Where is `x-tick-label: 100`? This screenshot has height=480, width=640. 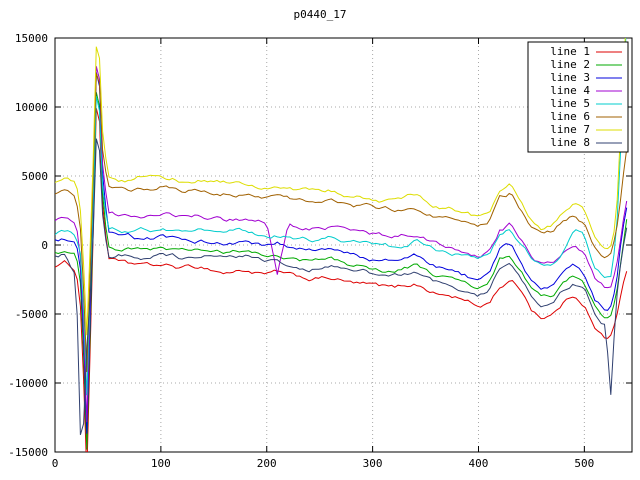 x-tick-label: 100 is located at coordinates (161, 463).